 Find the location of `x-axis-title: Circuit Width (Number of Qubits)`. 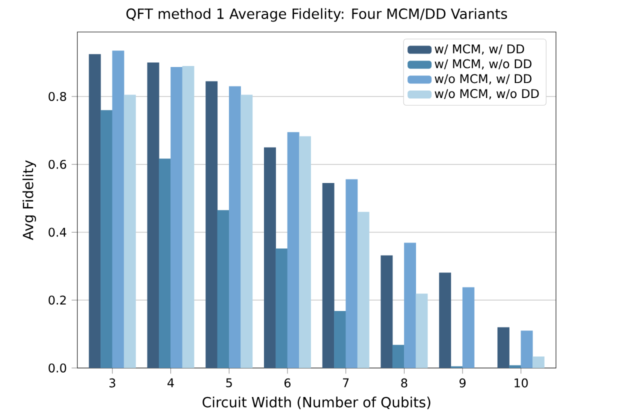

x-axis-title: Circuit Width (Number of Qubits) is located at coordinates (316, 403).